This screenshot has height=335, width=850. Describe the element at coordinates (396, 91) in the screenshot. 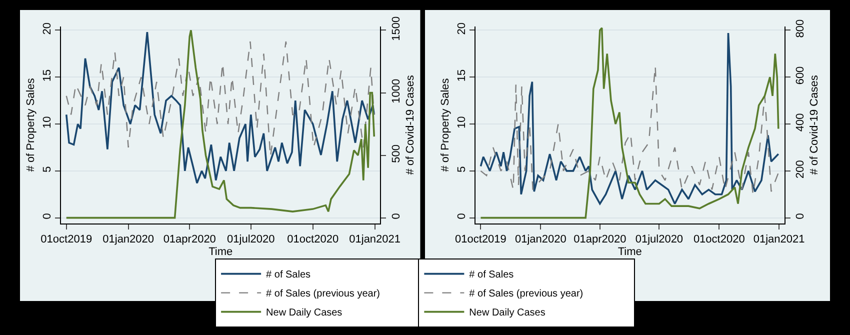

I see `y2-tick-label: 1000` at that location.